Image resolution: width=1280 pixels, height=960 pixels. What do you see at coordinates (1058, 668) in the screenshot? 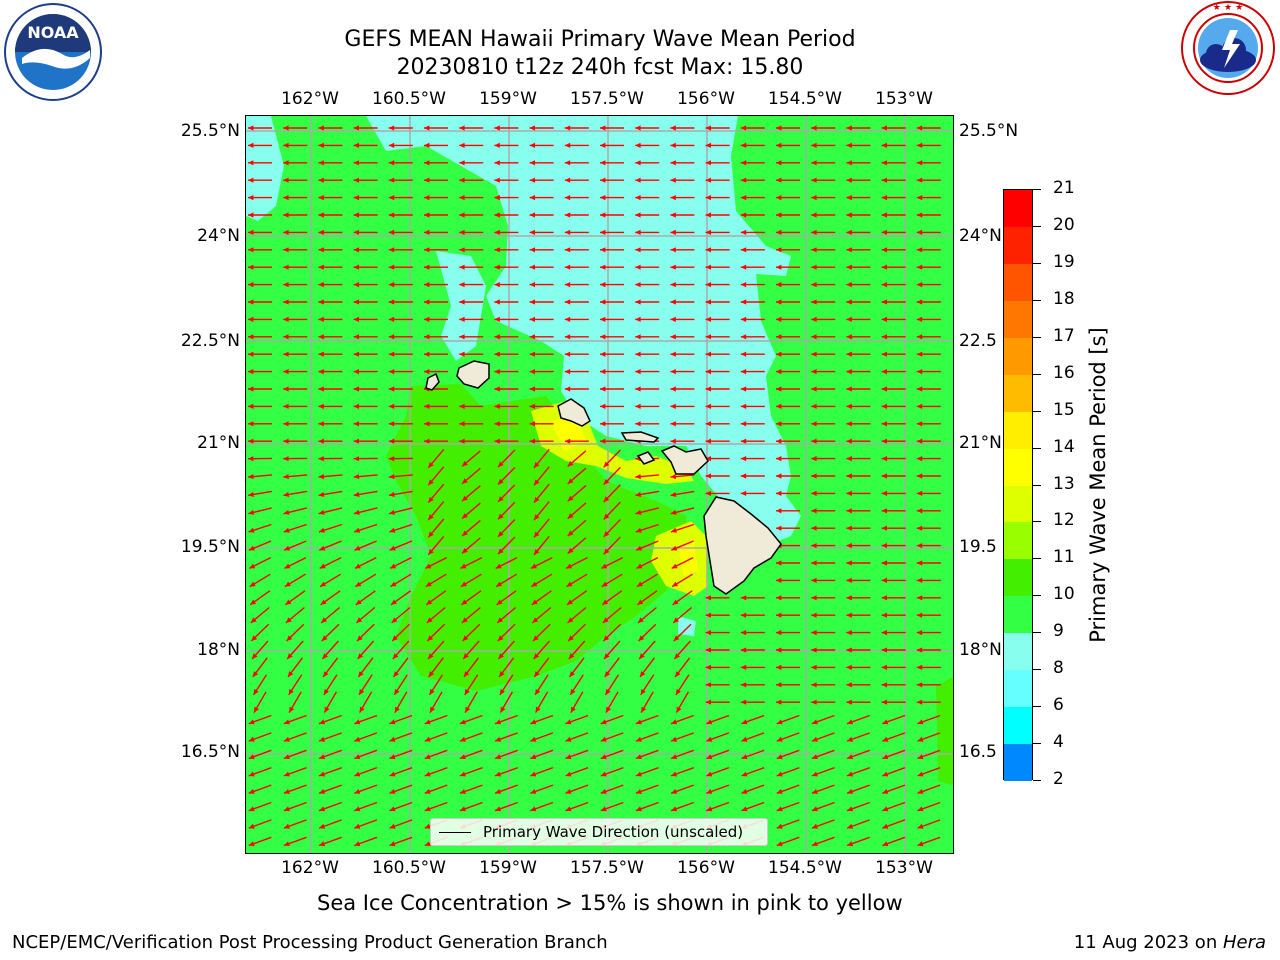
I see `colorbar-tick-label: 8` at bounding box center [1058, 668].